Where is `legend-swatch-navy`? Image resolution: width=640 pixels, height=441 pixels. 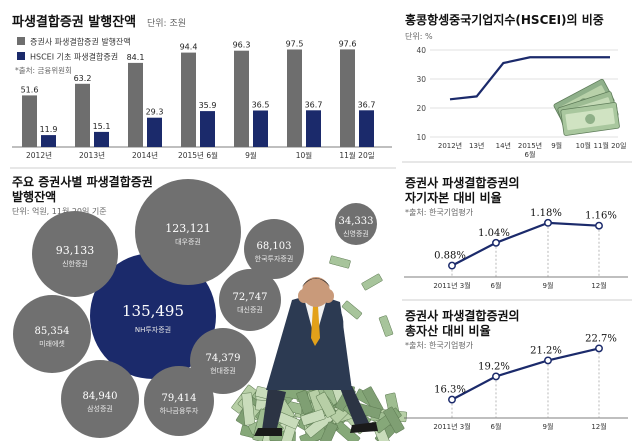 legend-swatch-navy is located at coordinates (21, 56).